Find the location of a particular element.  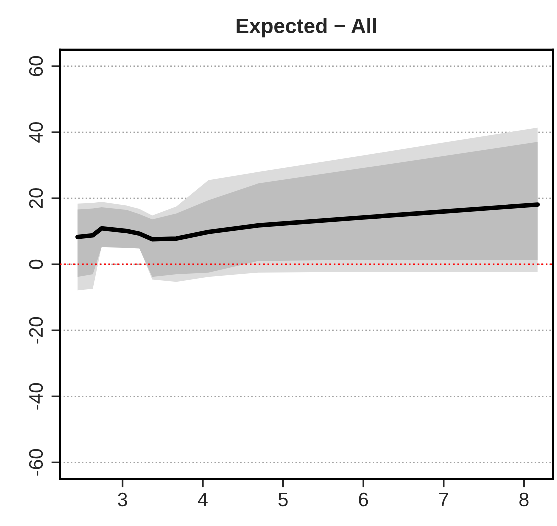

y-tick-label: 20 is located at coordinates (36, 198).